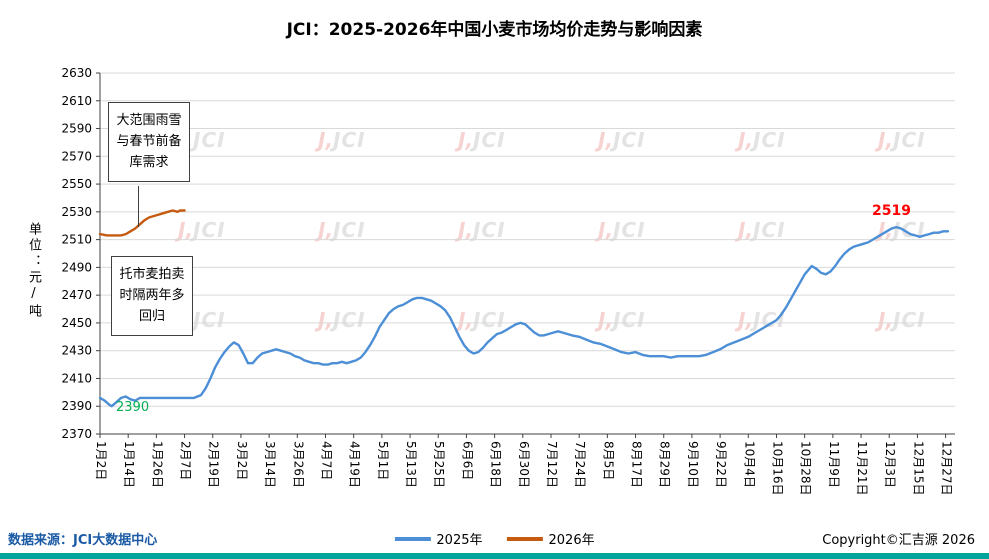  Describe the element at coordinates (270, 464) in the screenshot. I see `x-tick-label: 3月14日` at that location.